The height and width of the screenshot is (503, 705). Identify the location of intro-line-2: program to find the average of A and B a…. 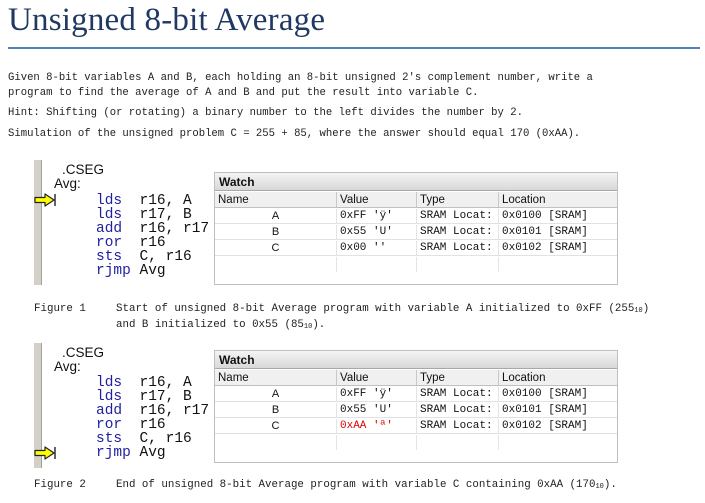
(243, 93).